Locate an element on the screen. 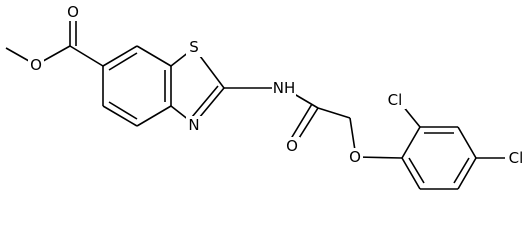 The height and width of the screenshot is (240, 530). atom-label: S is located at coordinates (194, 47).